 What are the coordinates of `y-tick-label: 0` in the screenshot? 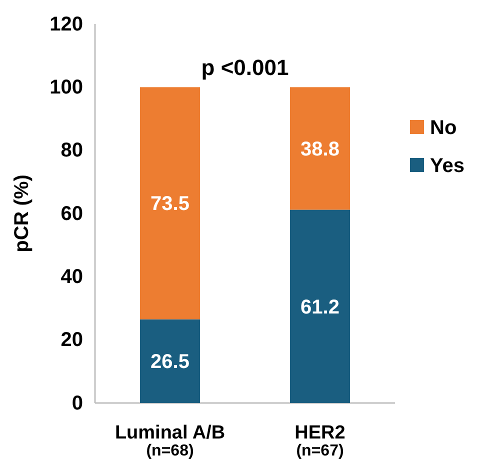 It's located at (77, 403).